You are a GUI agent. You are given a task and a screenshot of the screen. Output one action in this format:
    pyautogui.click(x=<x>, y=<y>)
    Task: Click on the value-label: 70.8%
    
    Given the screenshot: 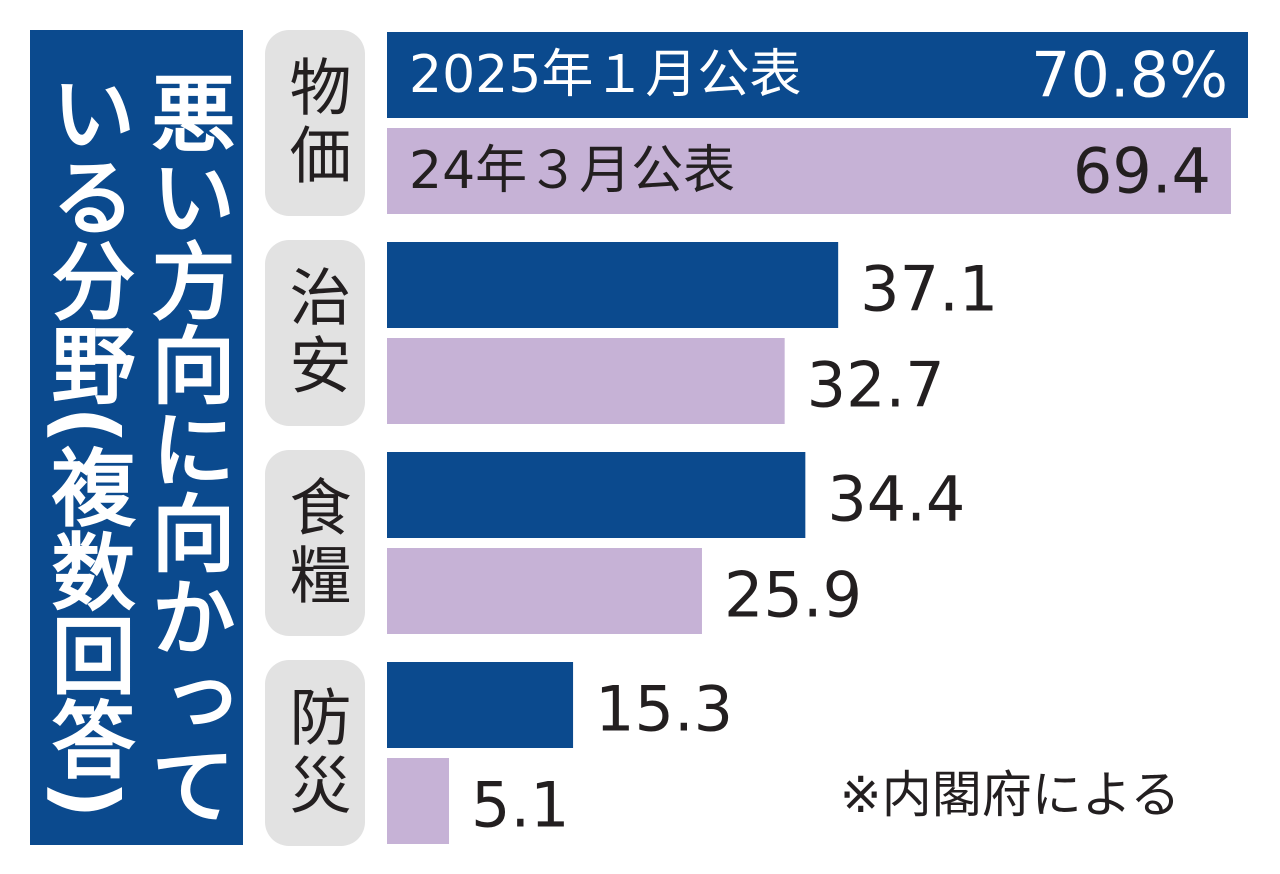 What is the action you would take?
    pyautogui.click(x=1129, y=75)
    